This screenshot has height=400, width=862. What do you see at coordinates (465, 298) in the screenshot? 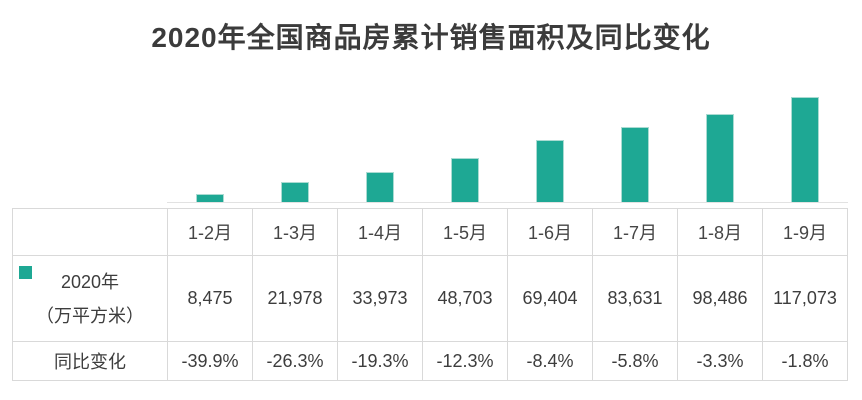
I see `sales-area-value-cell: 48,703` at bounding box center [465, 298].